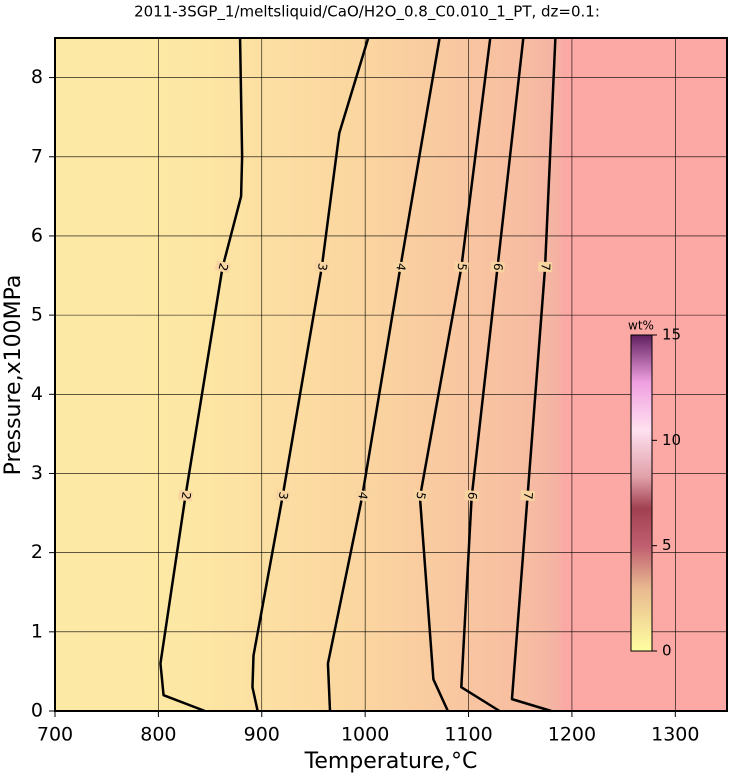 This screenshot has width=734, height=776. What do you see at coordinates (55, 735) in the screenshot?
I see `x-tick-label: 700` at bounding box center [55, 735].